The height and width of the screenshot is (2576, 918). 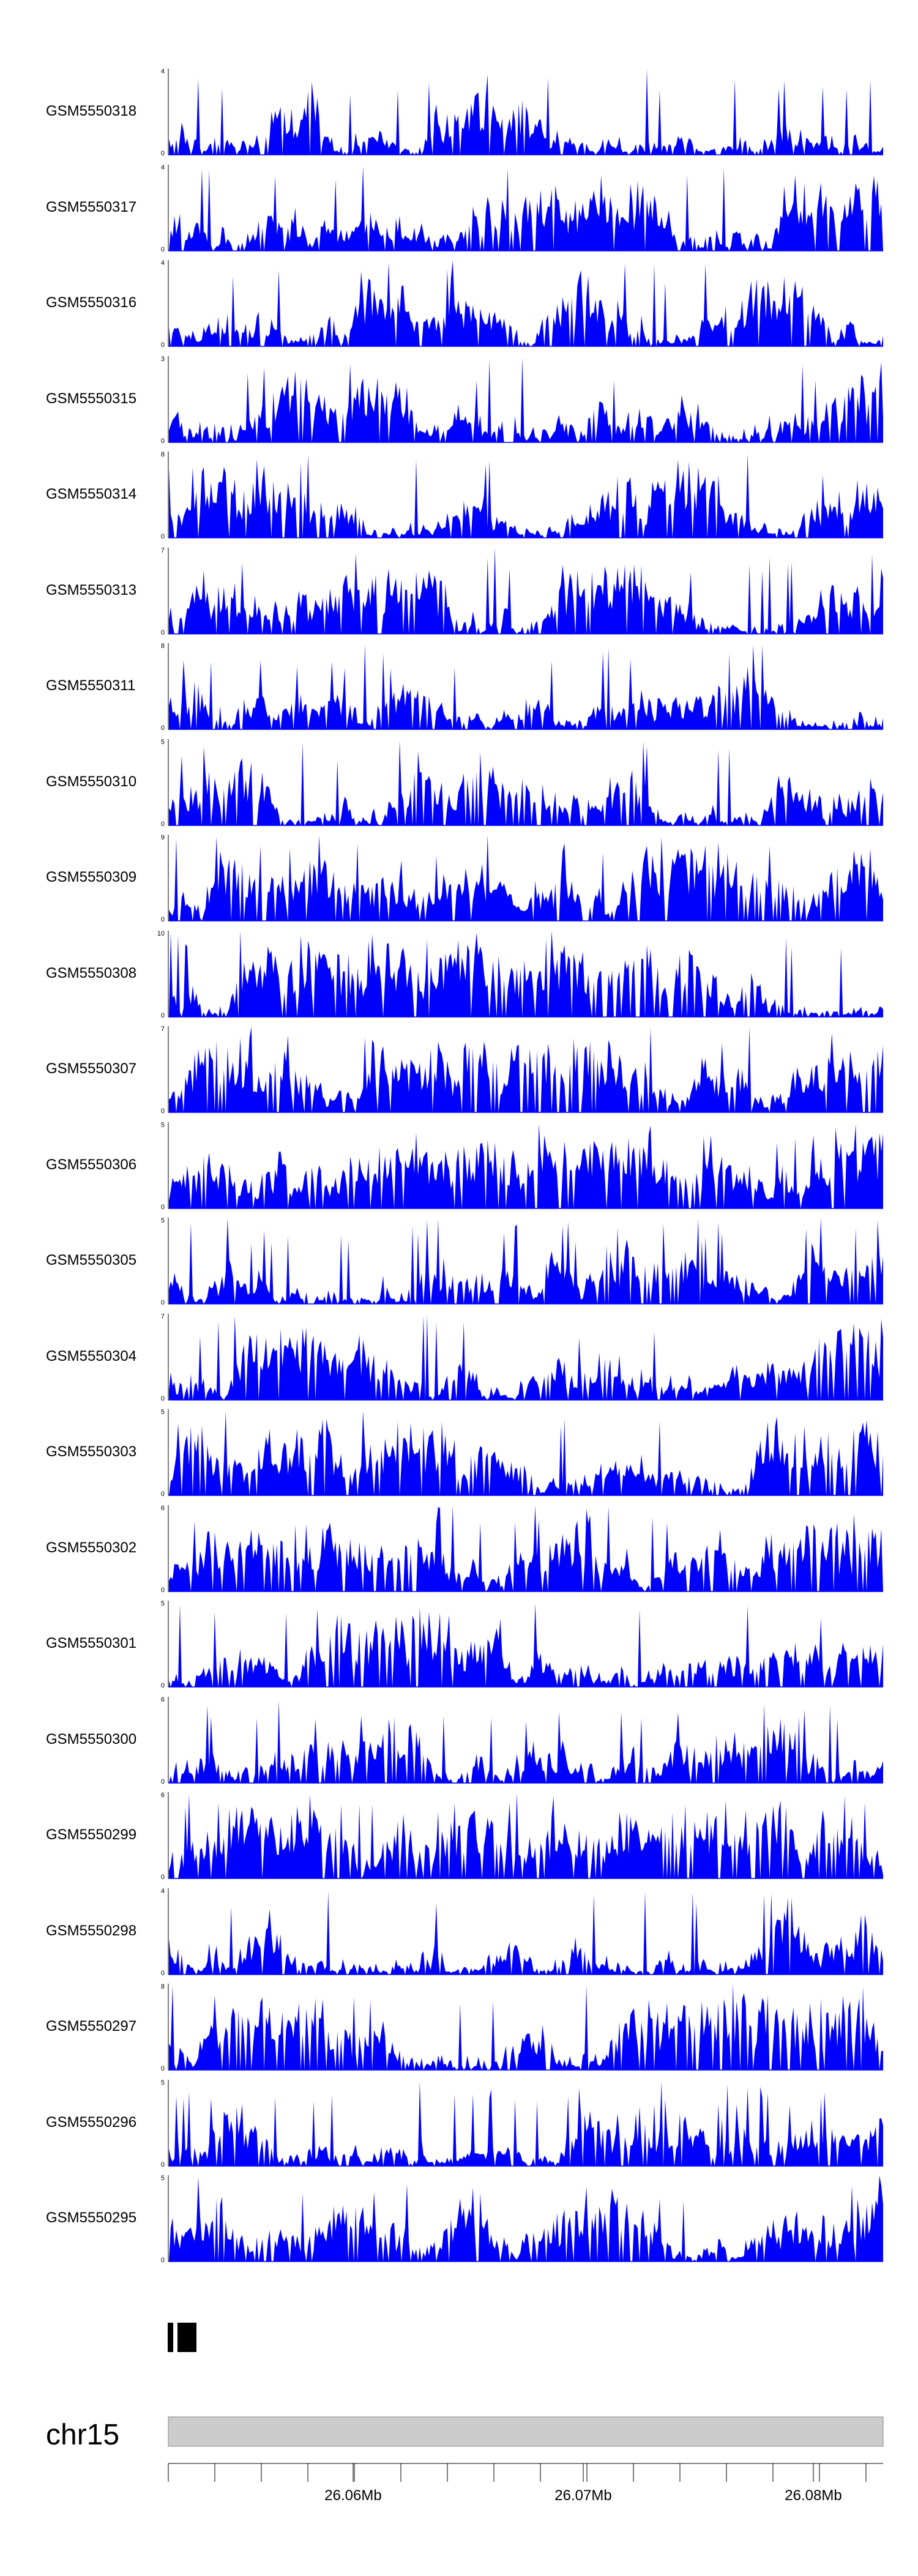 I want to click on track-GSM5550318: GSM5550318 4 0, so click(x=459, y=115).